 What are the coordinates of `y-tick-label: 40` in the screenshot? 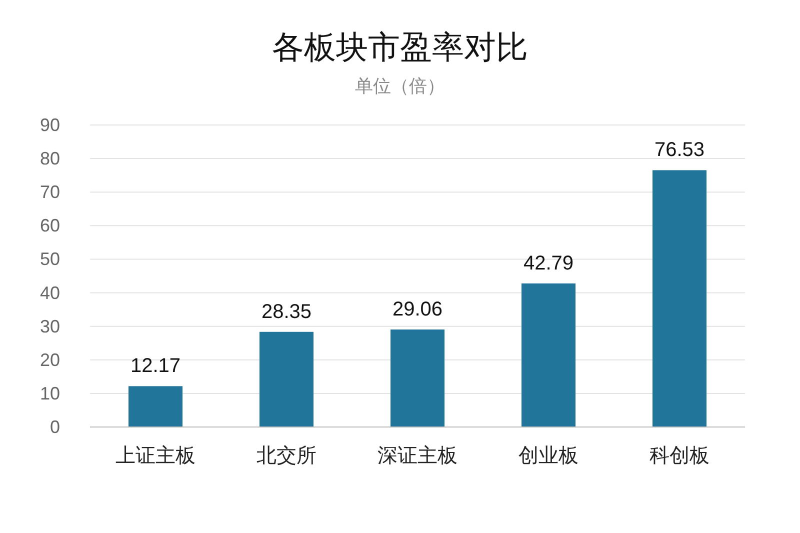 It's located at (50, 292).